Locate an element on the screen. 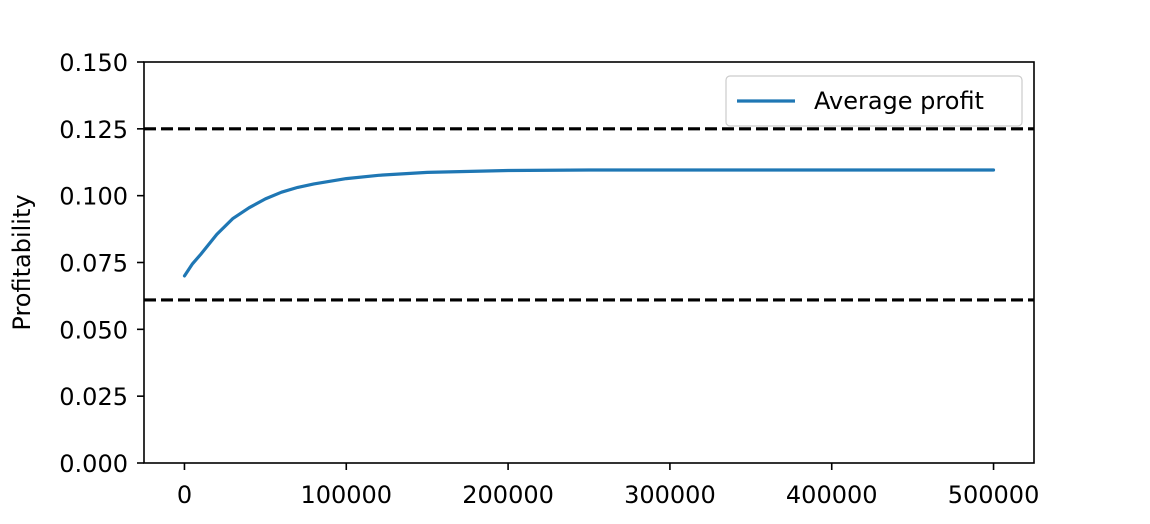 Image resolution: width=1150 pixels, height=524 pixels. y-tick-label: 0.125 is located at coordinates (93, 130).